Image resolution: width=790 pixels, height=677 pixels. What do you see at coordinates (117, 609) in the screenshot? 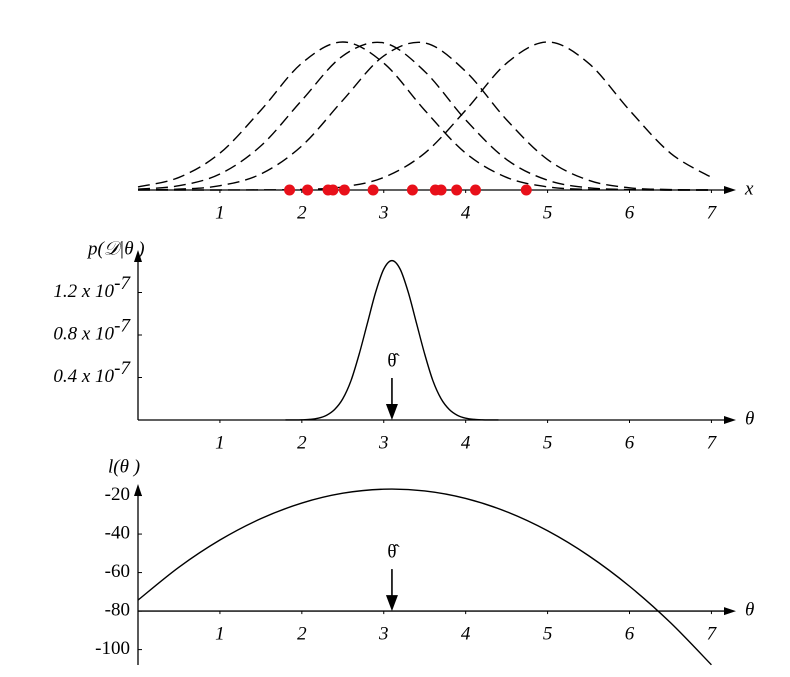
I see `y-tick-label: -80` at bounding box center [117, 609].